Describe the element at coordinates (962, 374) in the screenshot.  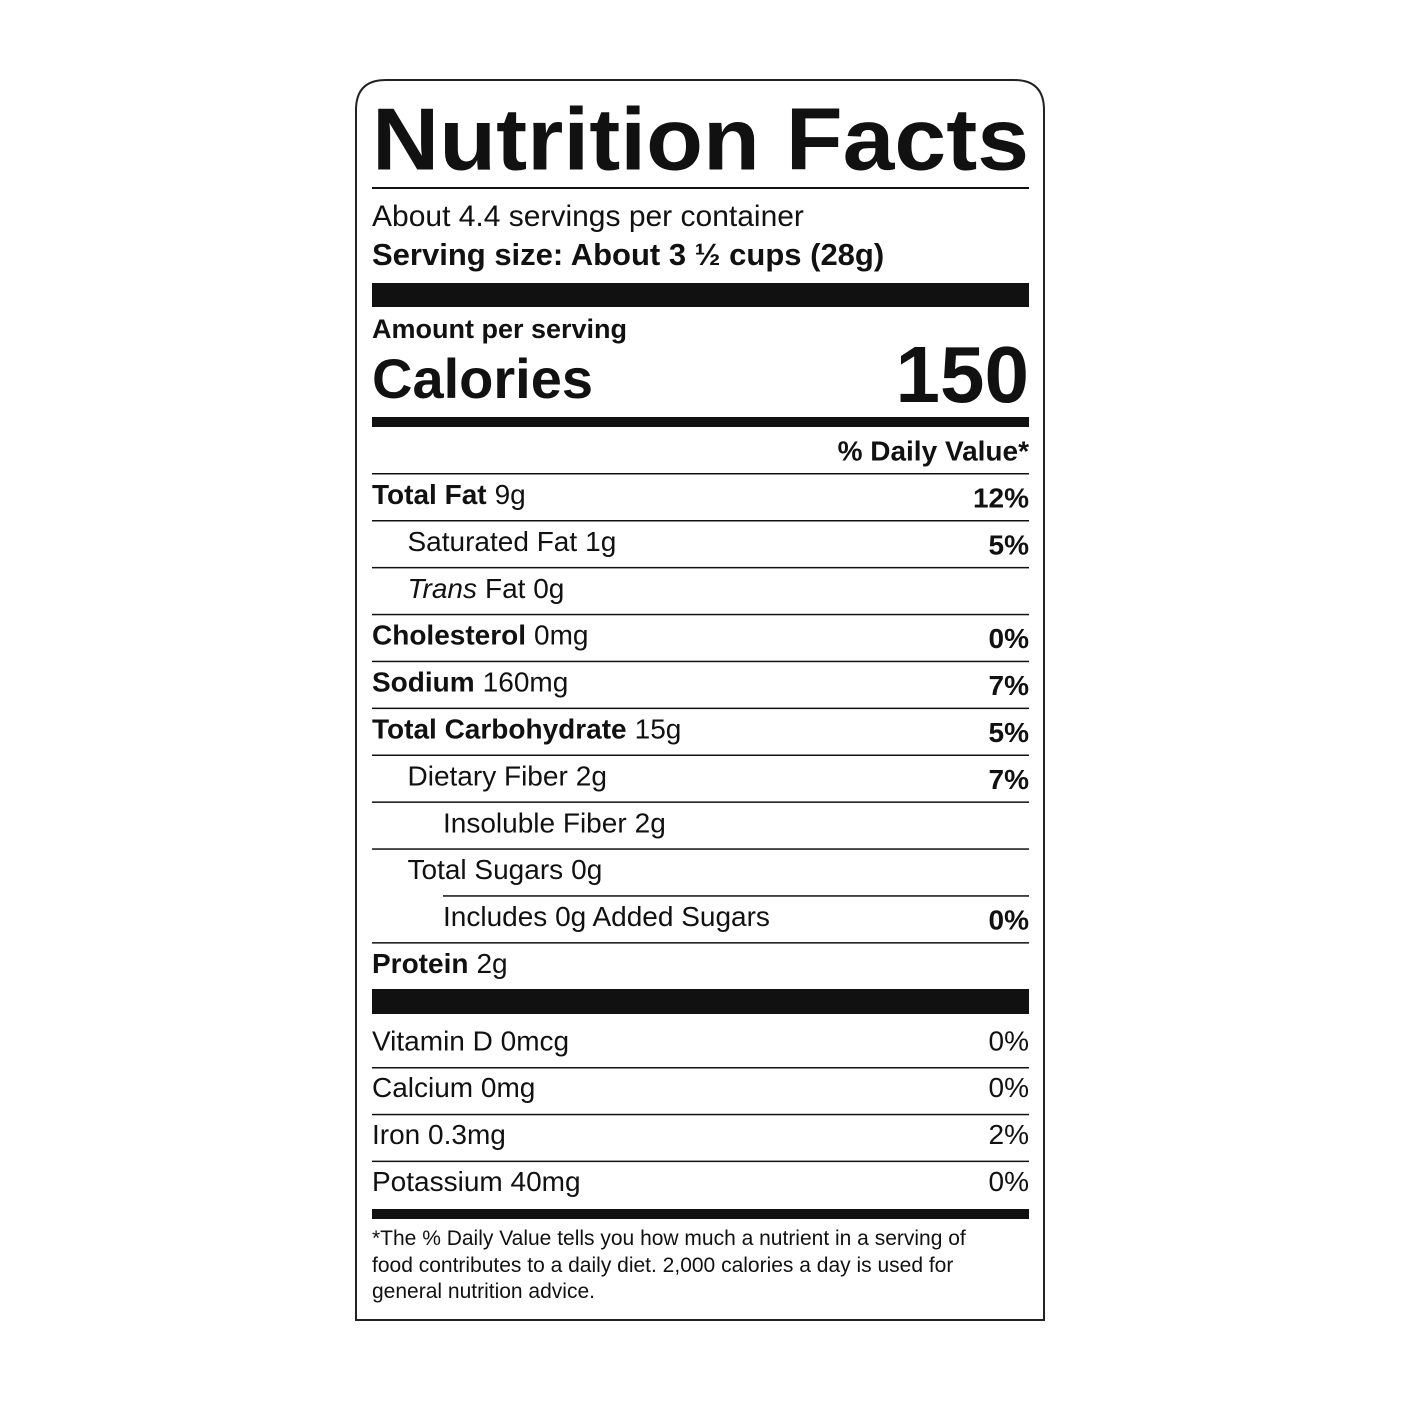
I see `calories-value: 150` at that location.